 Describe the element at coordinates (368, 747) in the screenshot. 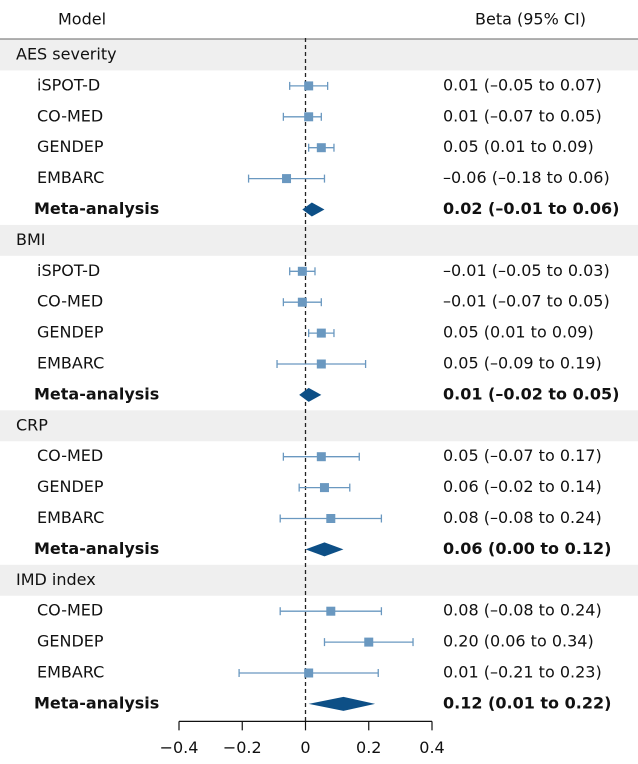

I see `x-tick-label: 0.2` at that location.